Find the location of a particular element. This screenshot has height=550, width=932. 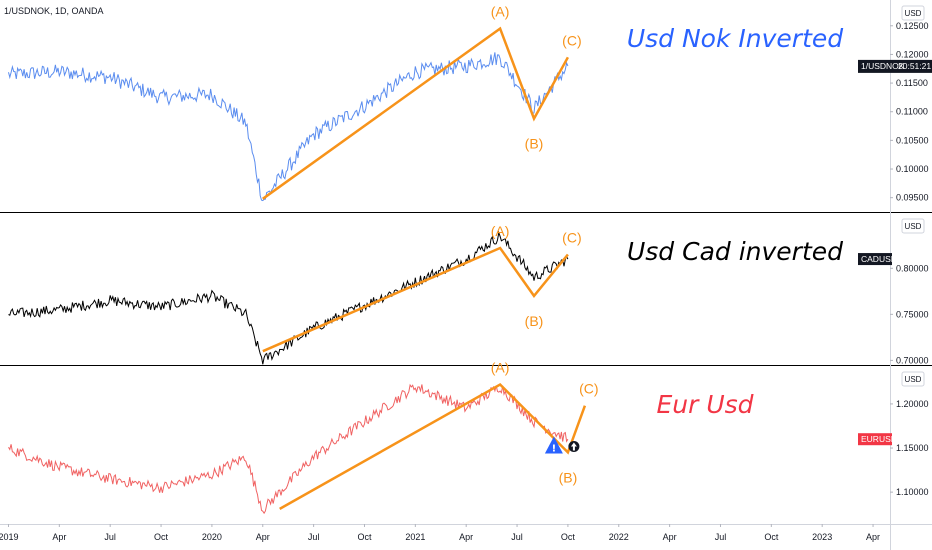

x-tick-label: 2021 is located at coordinates (415, 537).